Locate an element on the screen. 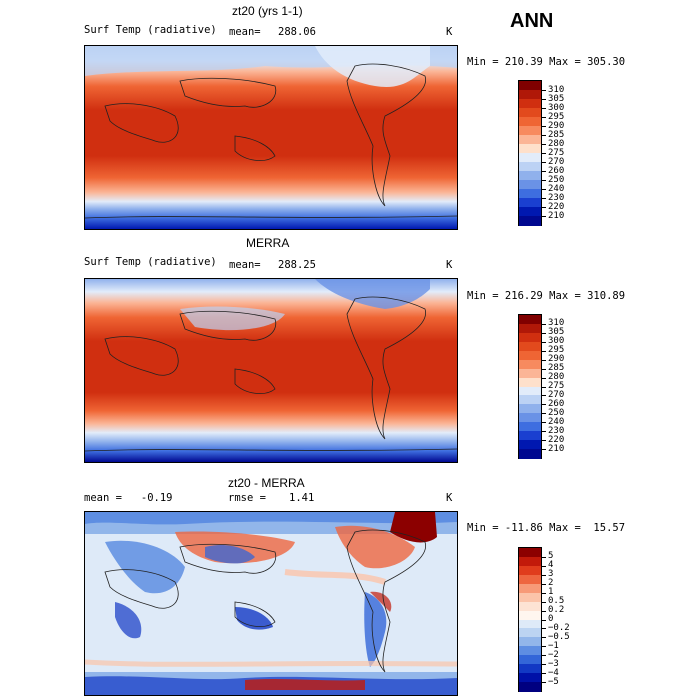  map-obs-surface-temp is located at coordinates (271, 370).